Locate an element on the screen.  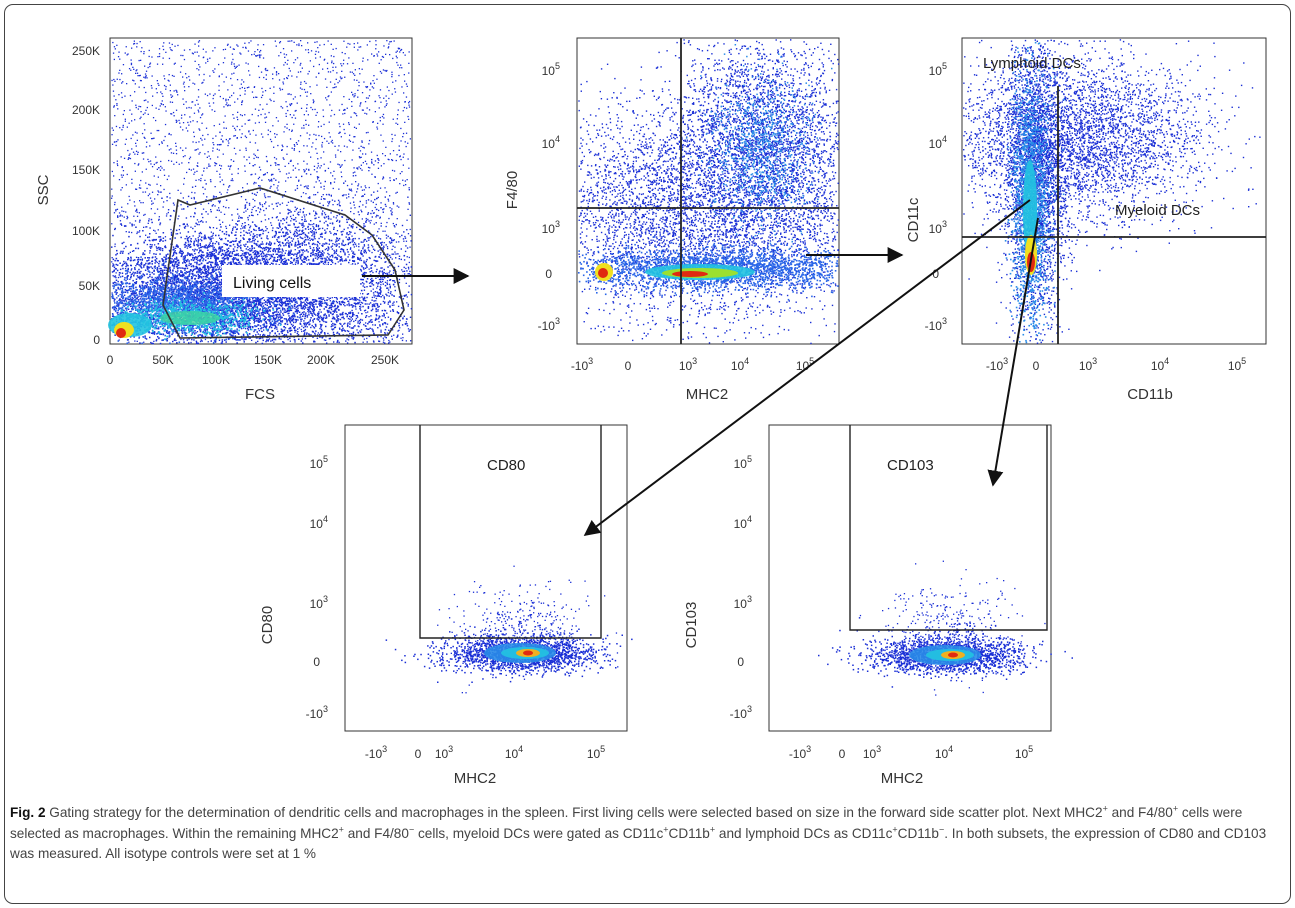
x-axis-label: CD11b is located at coordinates (1150, 394).